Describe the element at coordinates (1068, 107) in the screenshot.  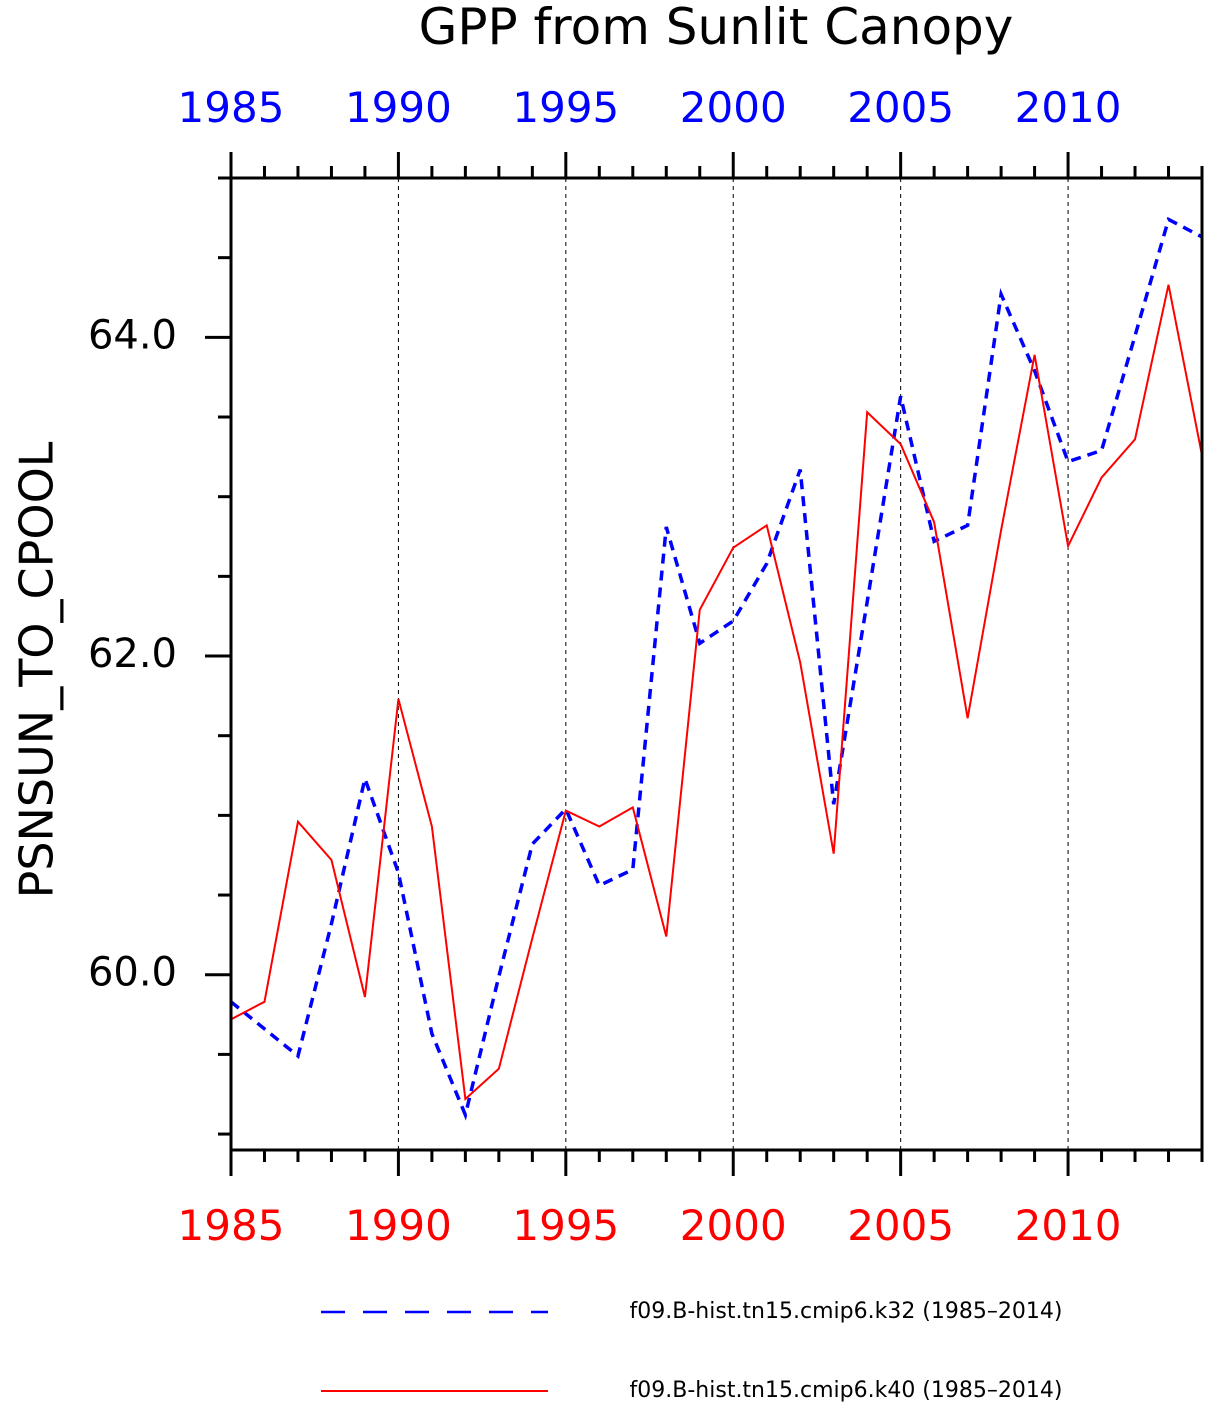
I see `x-tick-label-top: 2010` at that location.